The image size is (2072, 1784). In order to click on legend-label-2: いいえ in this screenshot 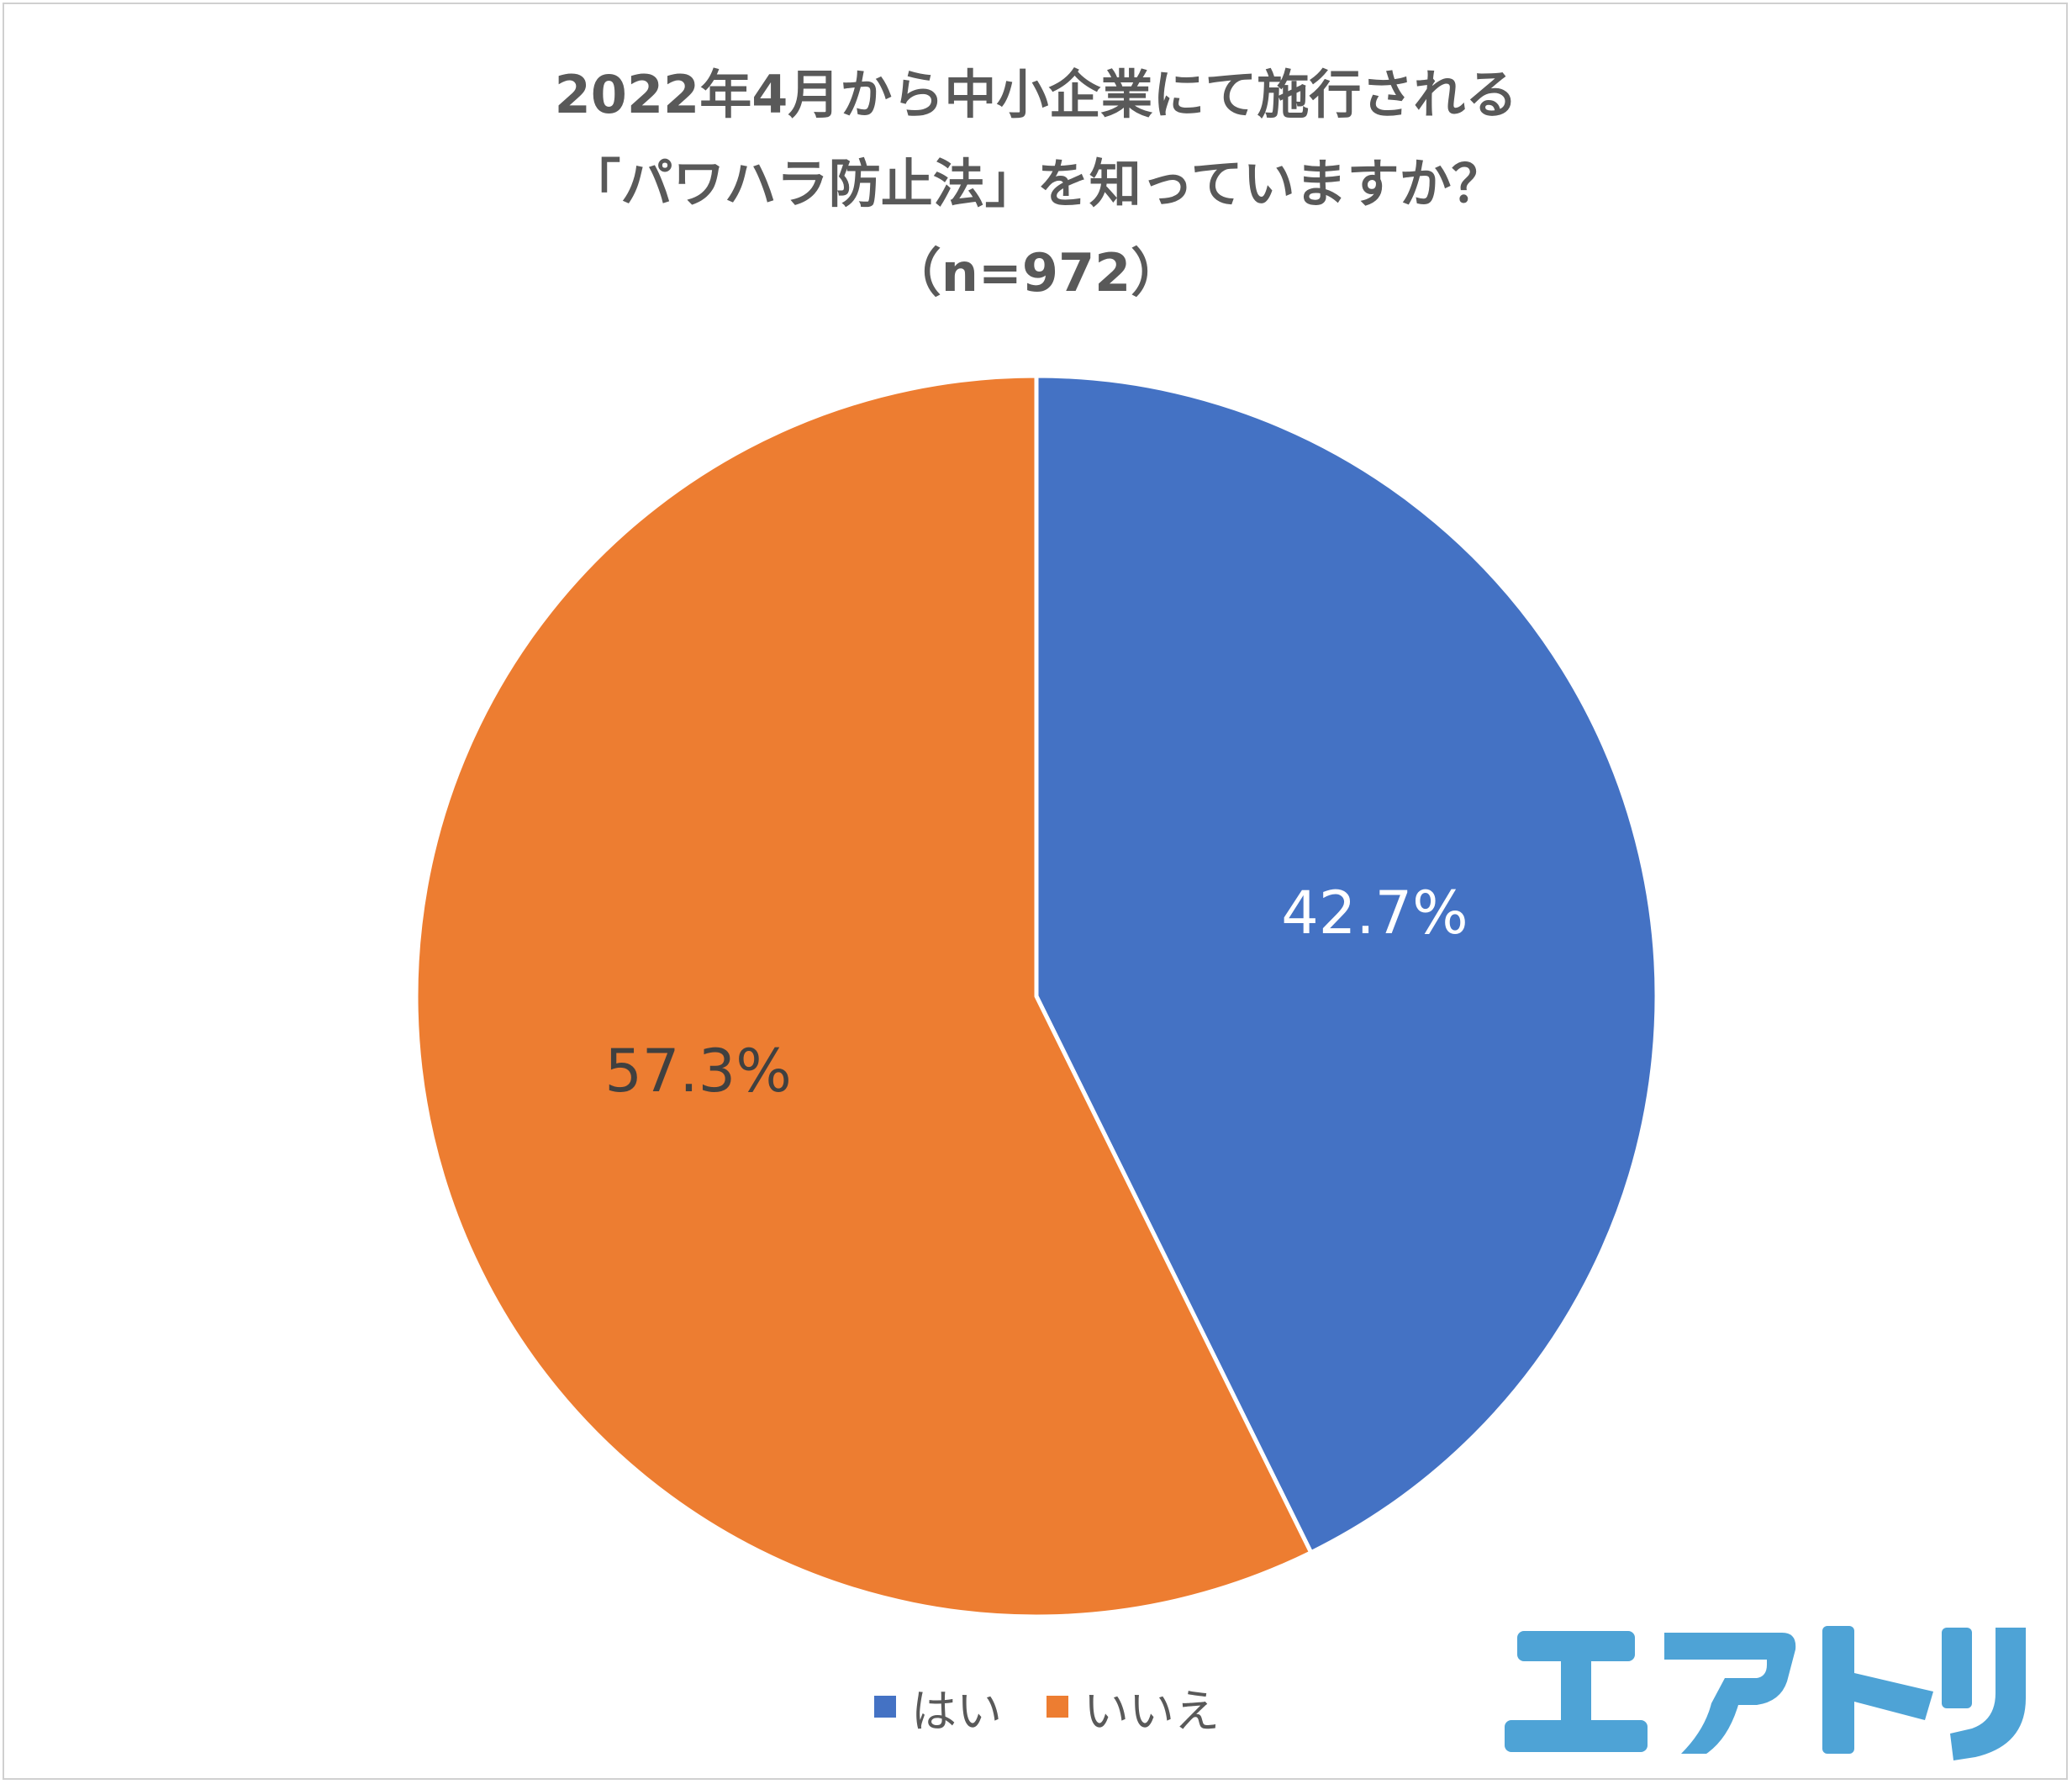, I will do `click(1151, 1711)`.